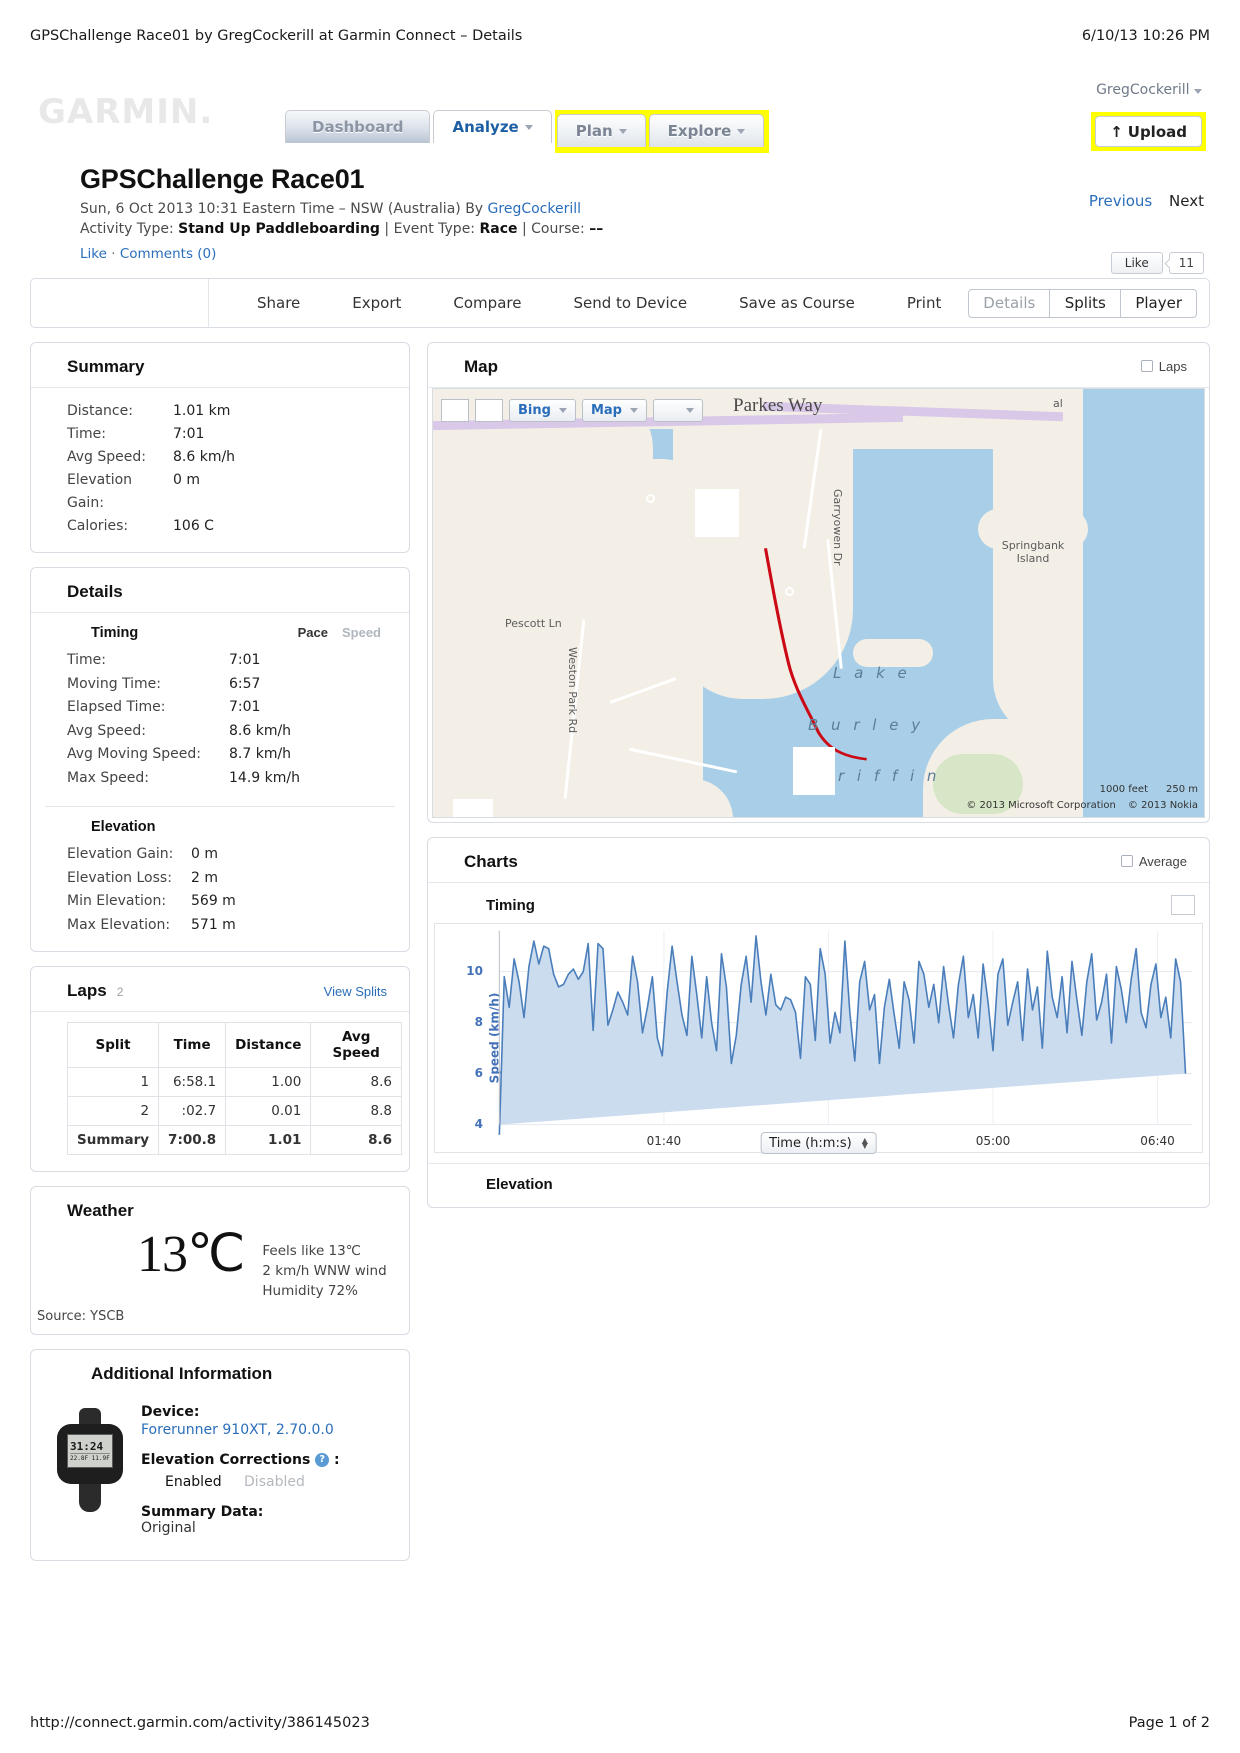  I want to click on help-icon: ?, so click(322, 1460).